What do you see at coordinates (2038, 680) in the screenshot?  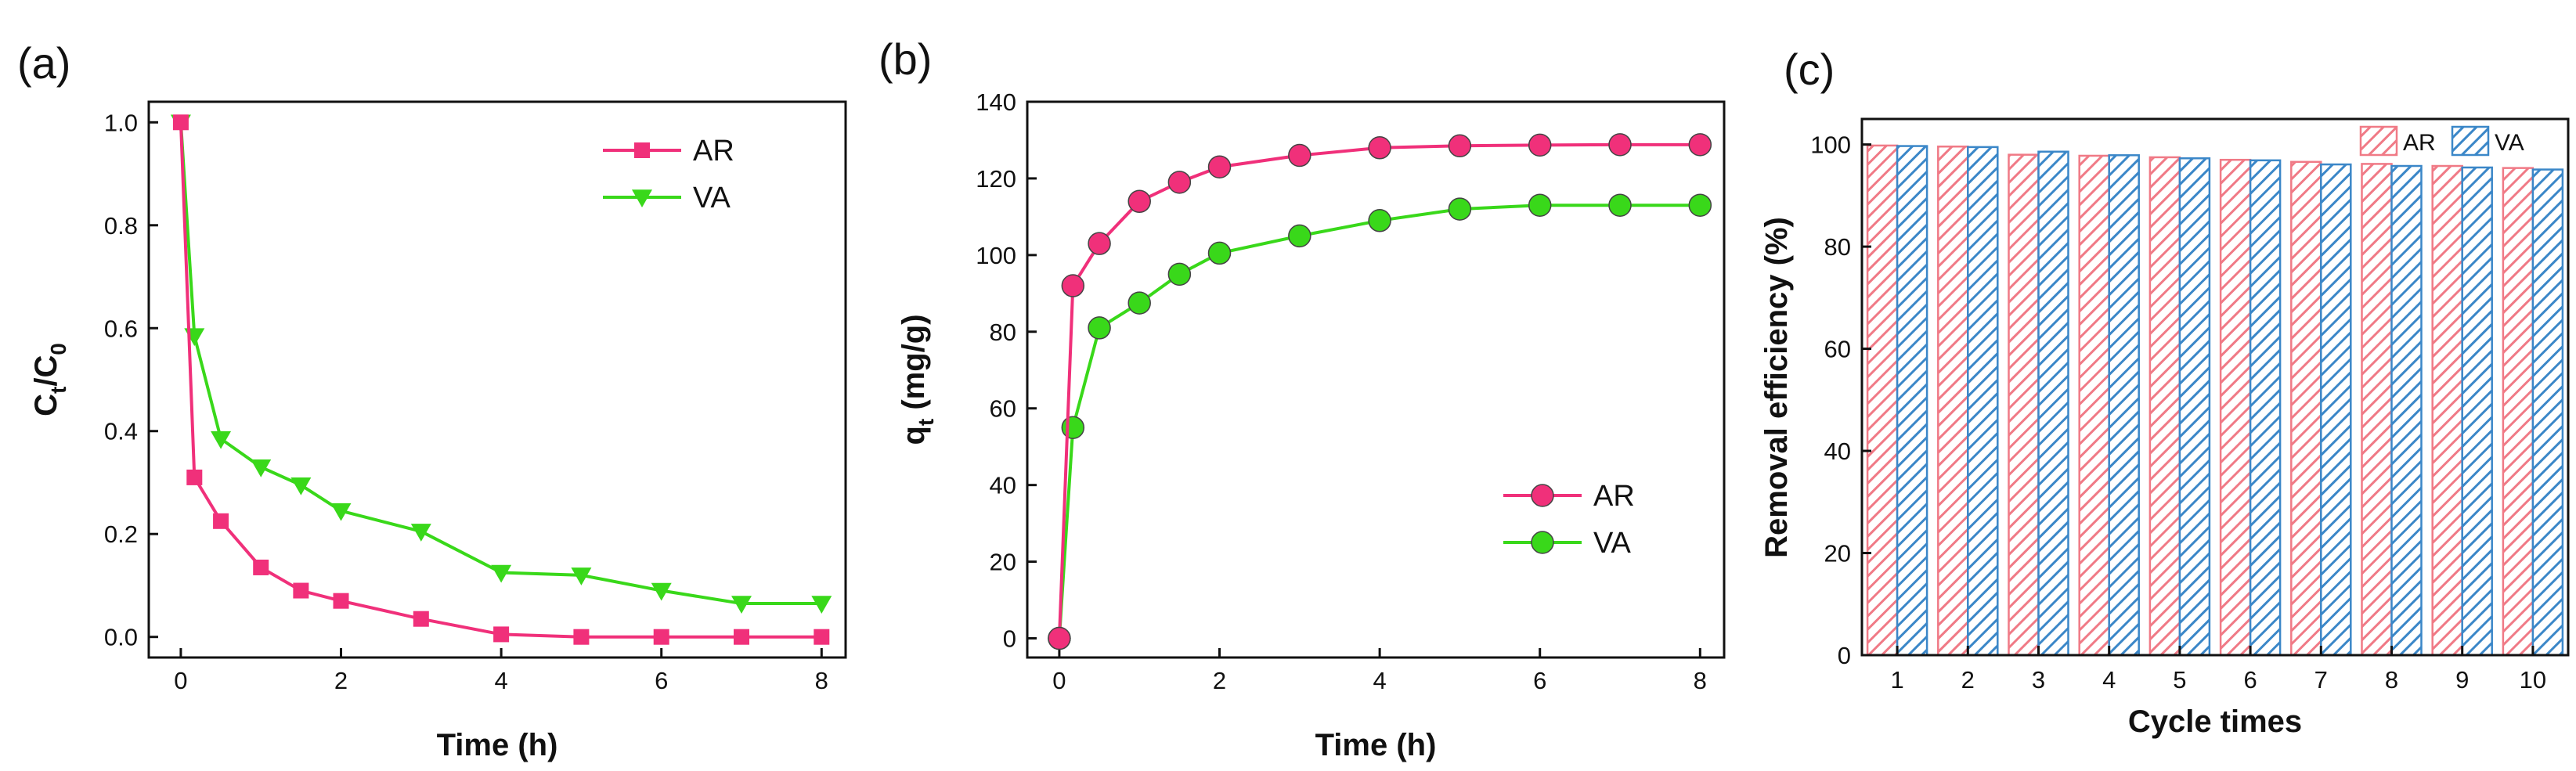 I see `x-tick-label-c-2: 3` at bounding box center [2038, 680].